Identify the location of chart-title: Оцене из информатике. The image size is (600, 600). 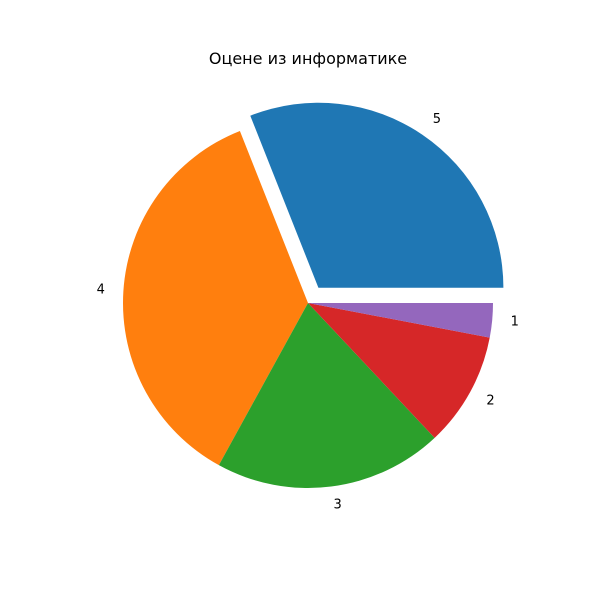
(308, 58).